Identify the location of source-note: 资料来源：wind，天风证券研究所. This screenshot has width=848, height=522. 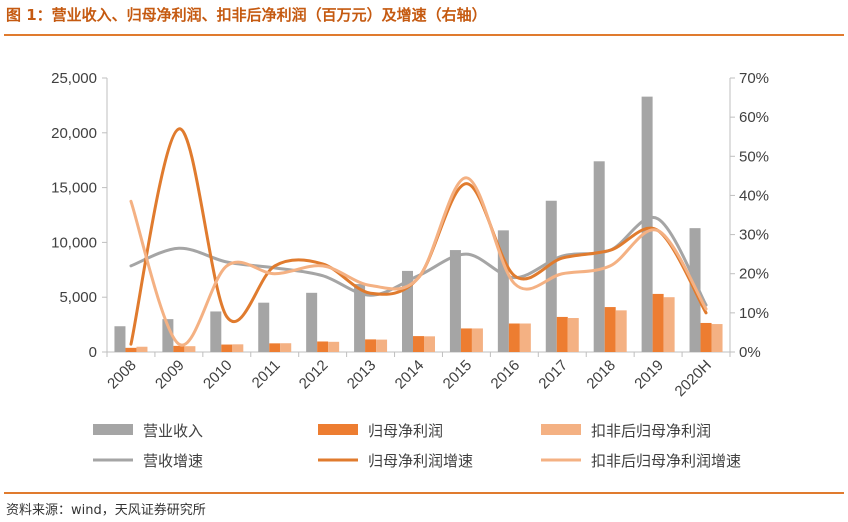
(106, 510).